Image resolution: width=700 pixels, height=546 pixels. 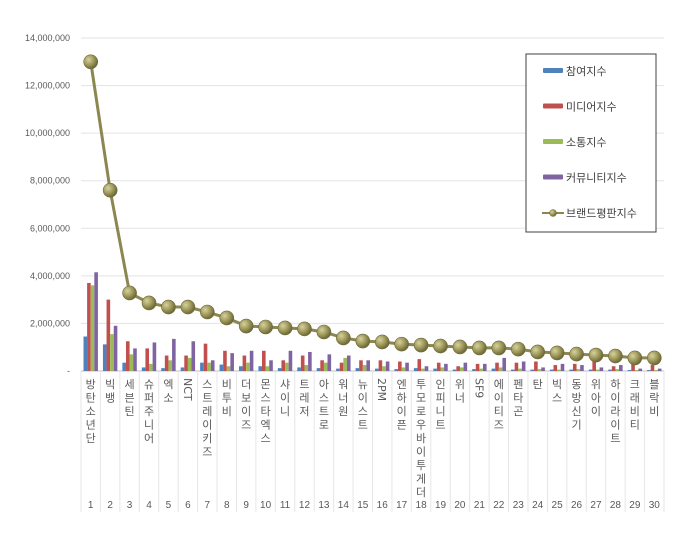 What do you see at coordinates (519, 505) in the screenshot?
I see `x-rank-label: 23` at bounding box center [519, 505].